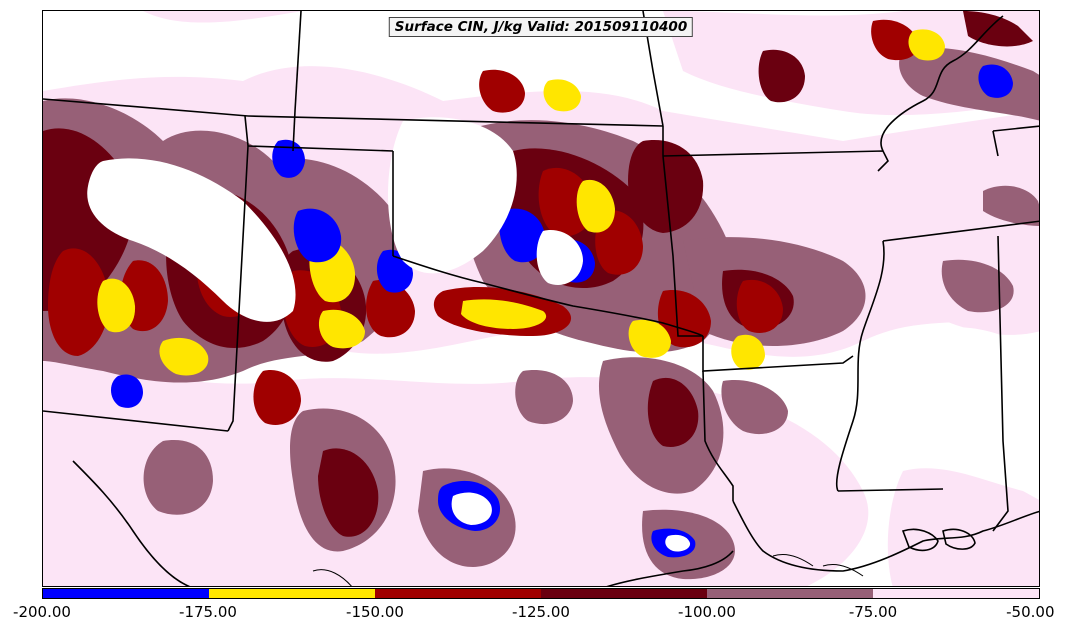 The width and height of the screenshot is (1076, 633). I want to click on colorbar-tick-label: -175.00, so click(208, 612).